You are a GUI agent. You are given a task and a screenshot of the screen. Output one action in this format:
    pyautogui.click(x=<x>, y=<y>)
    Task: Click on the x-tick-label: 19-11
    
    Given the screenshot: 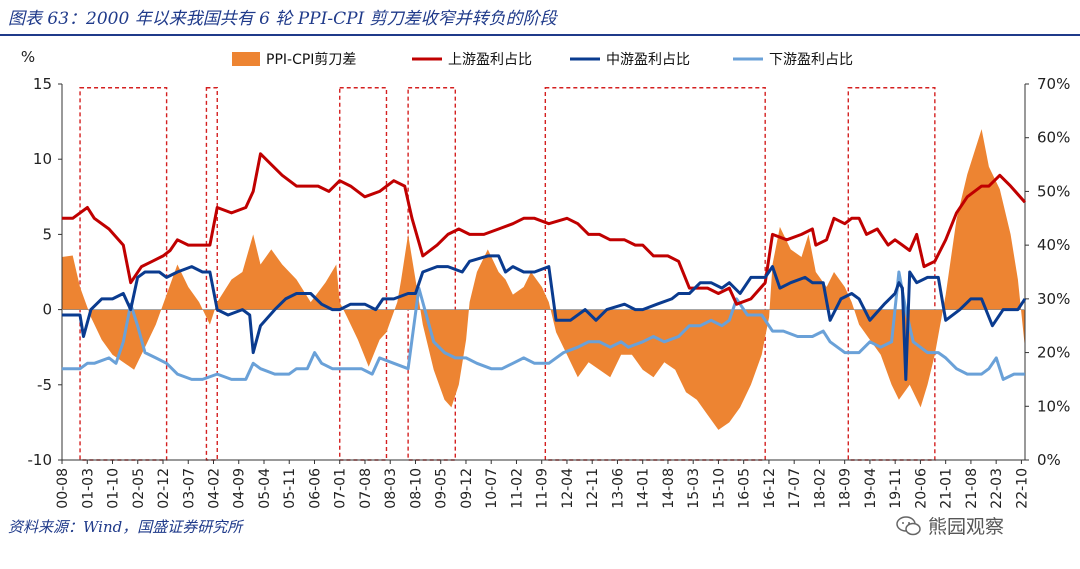 What is the action you would take?
    pyautogui.click(x=896, y=488)
    